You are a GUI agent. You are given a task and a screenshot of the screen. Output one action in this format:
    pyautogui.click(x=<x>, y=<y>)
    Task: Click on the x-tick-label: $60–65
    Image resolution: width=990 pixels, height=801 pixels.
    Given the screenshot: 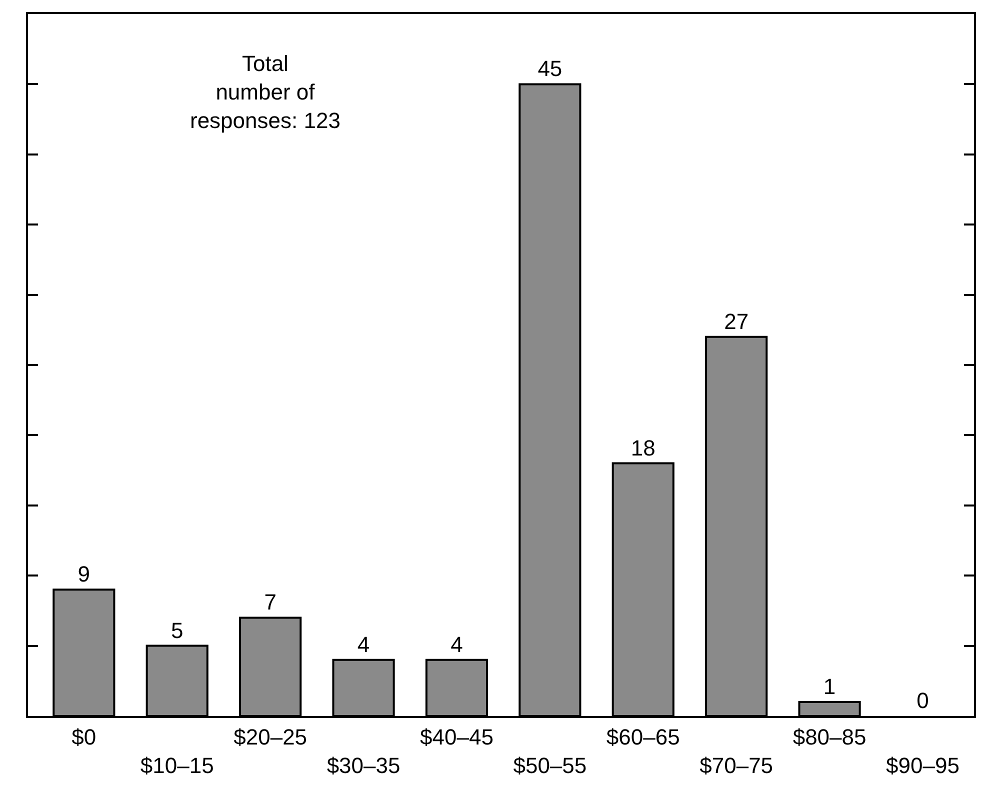 What is the action you would take?
    pyautogui.click(x=643, y=737)
    